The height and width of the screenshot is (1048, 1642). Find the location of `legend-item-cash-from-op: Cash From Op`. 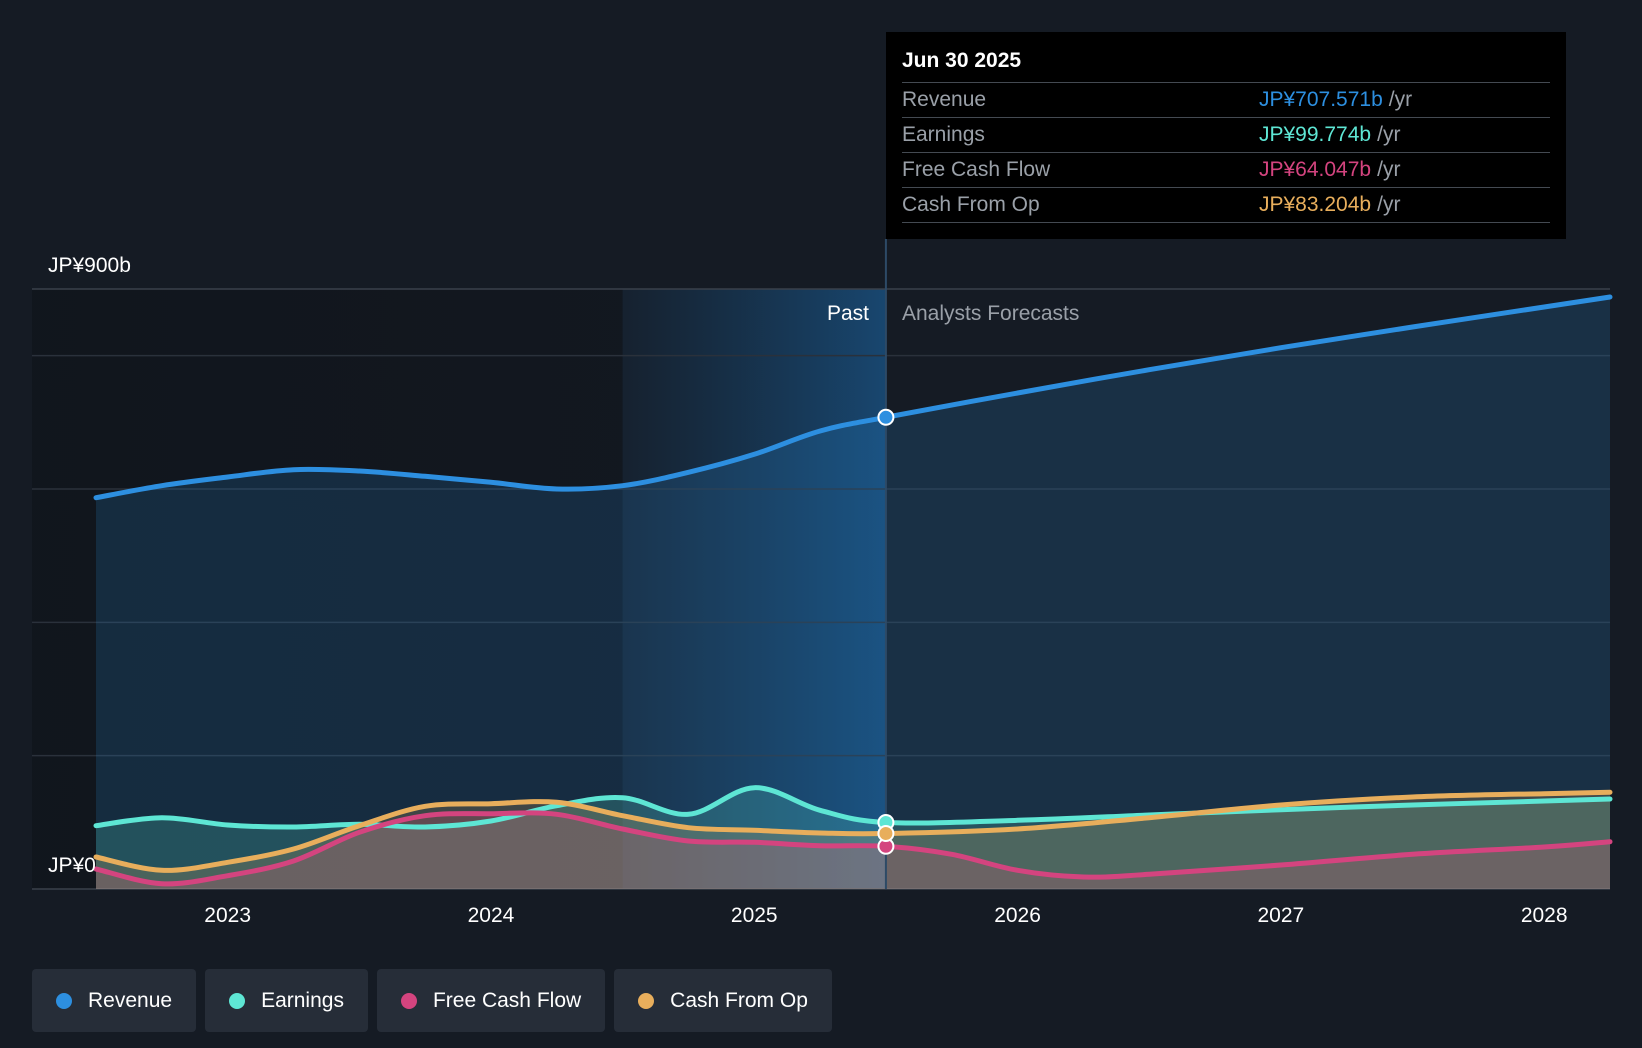

legend-item-cash-from-op: Cash From Op is located at coordinates (723, 1000).